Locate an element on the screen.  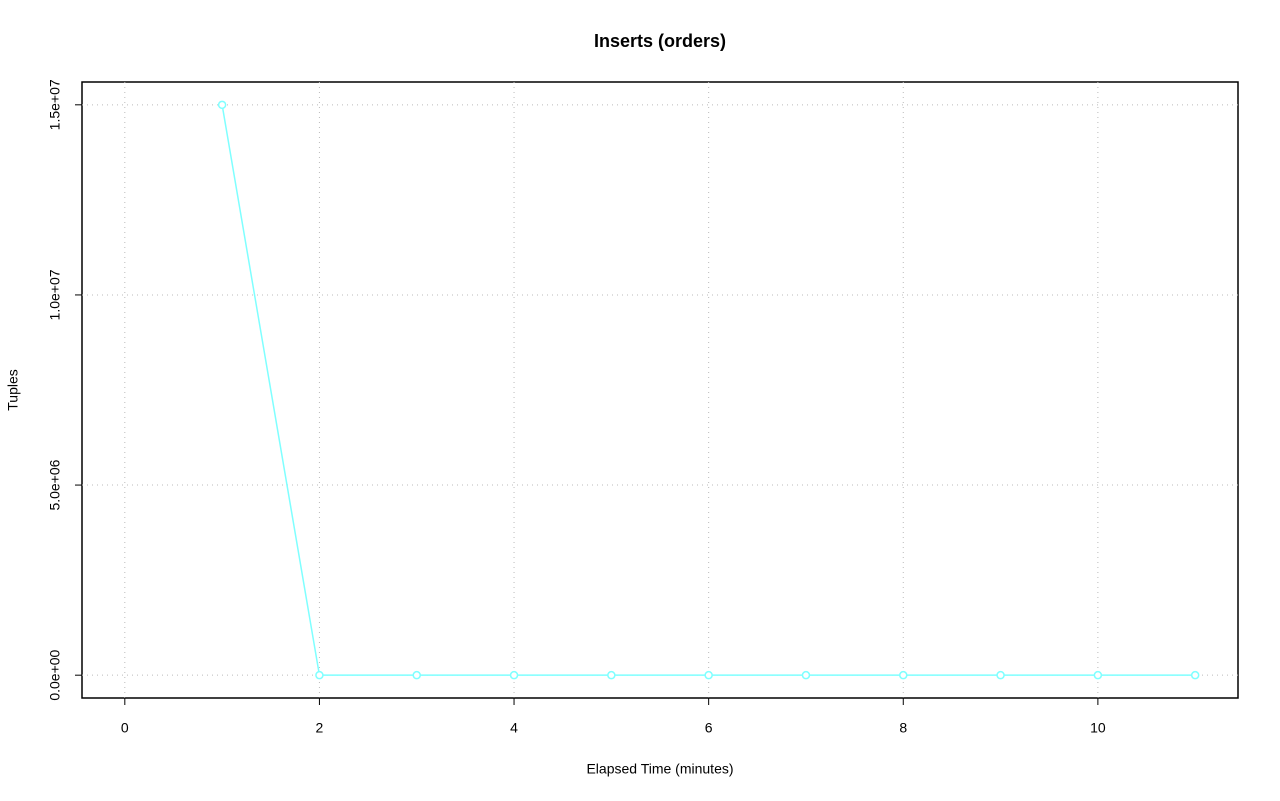
y-tick-label: 1.5e+07 is located at coordinates (55, 104).